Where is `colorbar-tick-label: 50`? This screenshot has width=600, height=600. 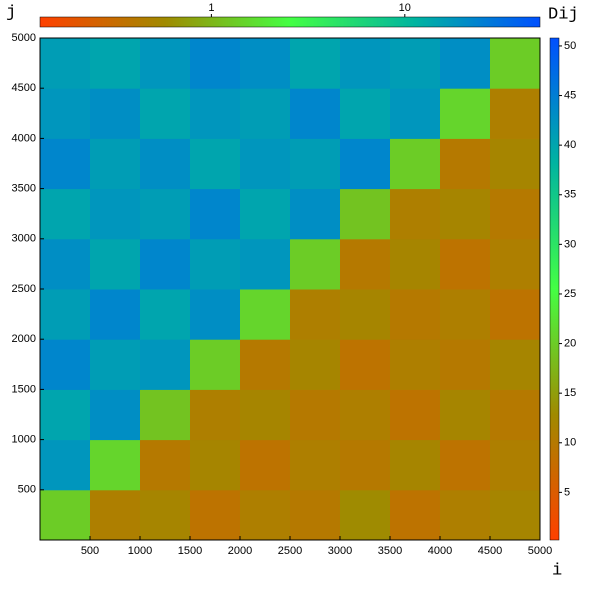
colorbar-tick-label: 50 is located at coordinates (570, 46).